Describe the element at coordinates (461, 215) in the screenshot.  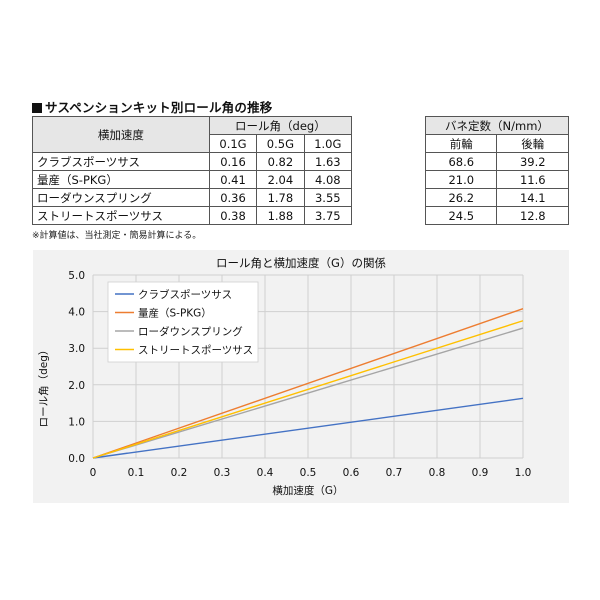
I see `table-cell: 24.5` at that location.